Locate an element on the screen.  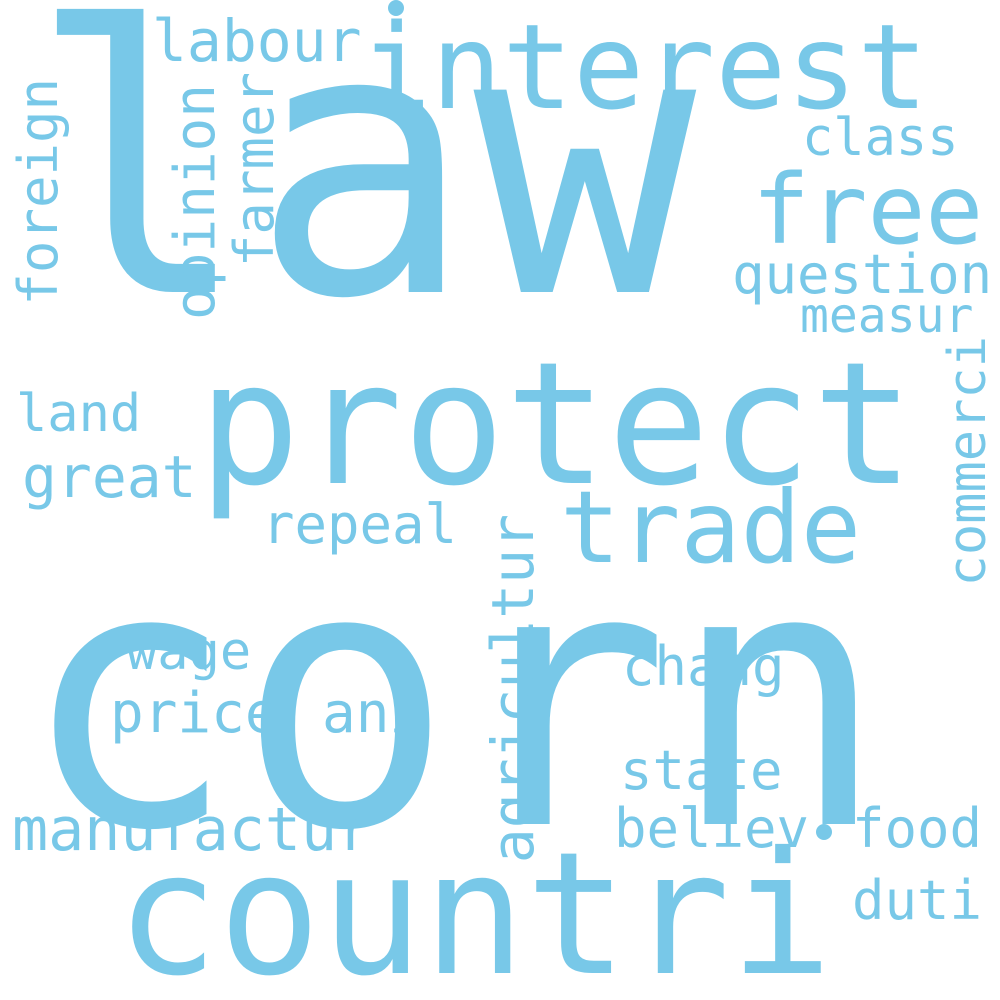
word-labour: labour is located at coordinates (257, 41).